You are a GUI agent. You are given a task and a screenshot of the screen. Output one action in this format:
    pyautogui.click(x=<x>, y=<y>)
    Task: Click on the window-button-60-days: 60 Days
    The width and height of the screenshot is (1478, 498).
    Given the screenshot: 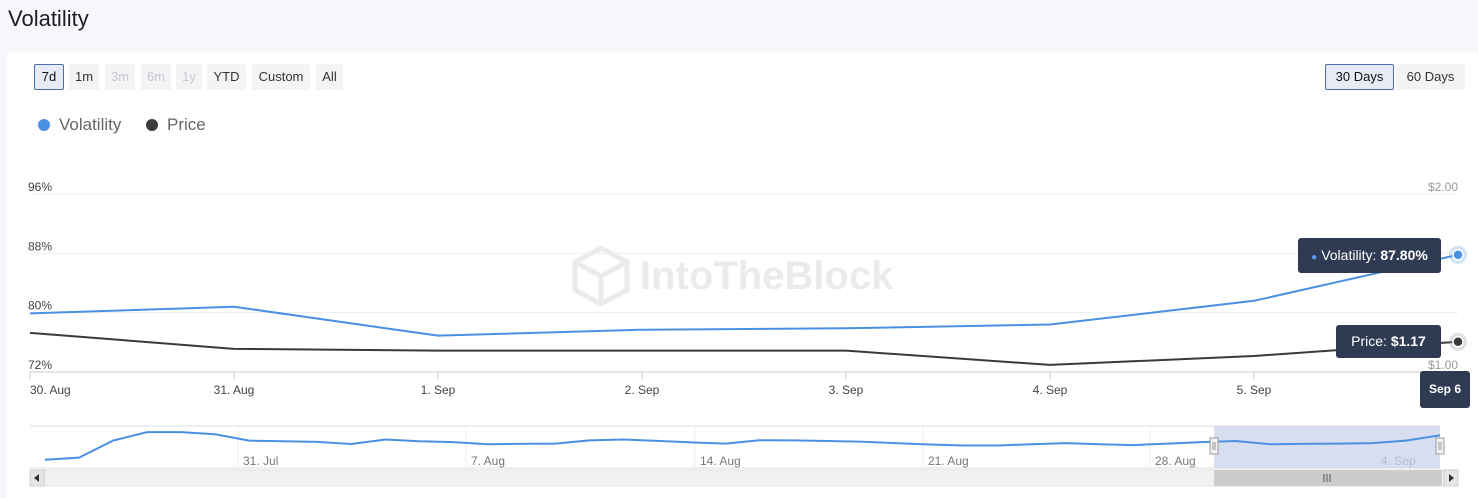 What is the action you would take?
    pyautogui.click(x=1430, y=77)
    